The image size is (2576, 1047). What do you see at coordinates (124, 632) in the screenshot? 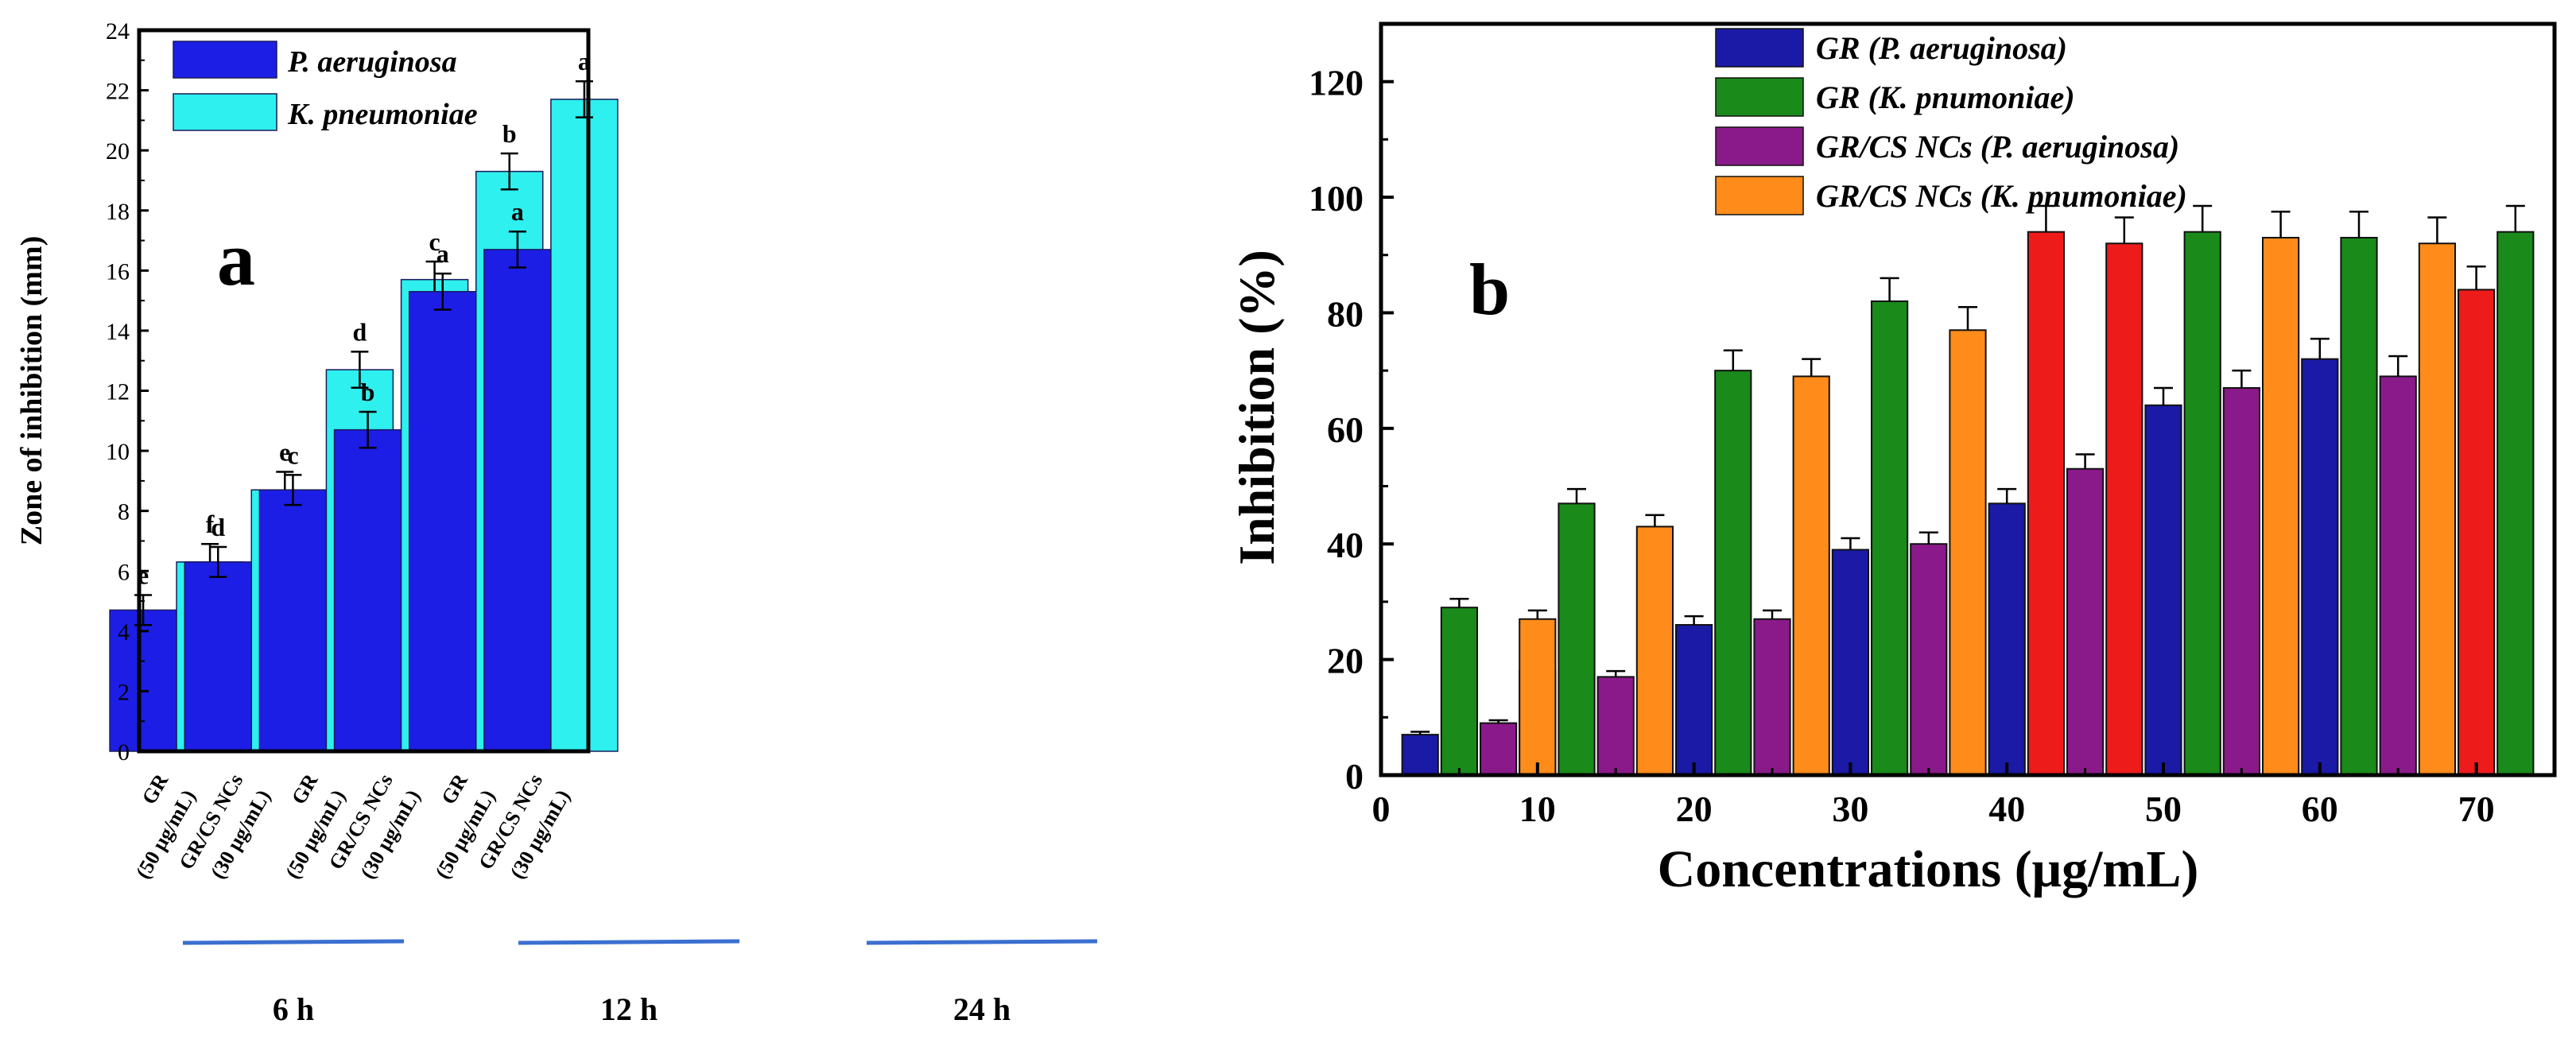
I see `panel-a-y-tick-label: 4` at bounding box center [124, 632].